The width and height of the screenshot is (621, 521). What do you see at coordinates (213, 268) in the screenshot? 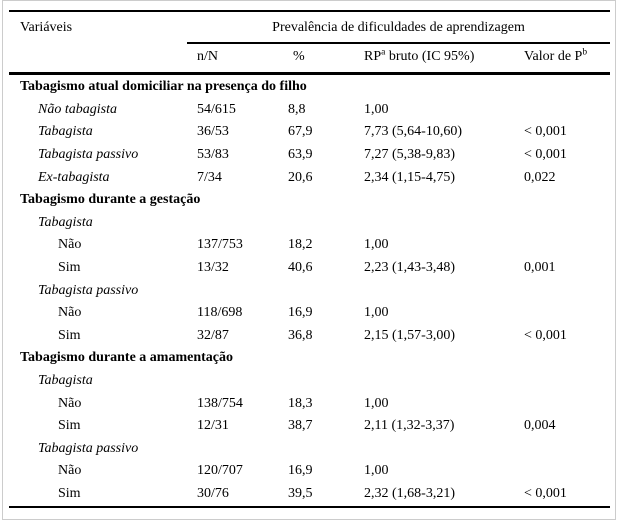
I see `cell-n-N: 13/32` at bounding box center [213, 268].